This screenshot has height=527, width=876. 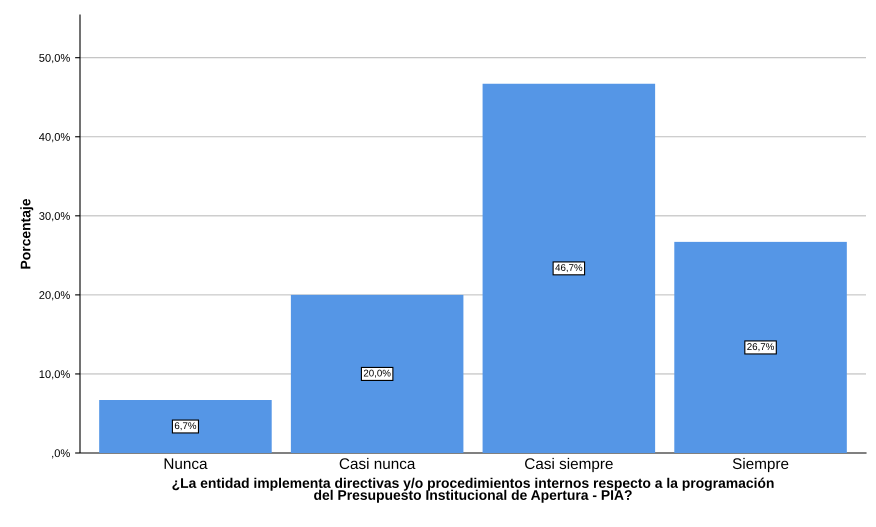 What do you see at coordinates (54, 295) in the screenshot?
I see `y-tick-label: 20,0%` at bounding box center [54, 295].